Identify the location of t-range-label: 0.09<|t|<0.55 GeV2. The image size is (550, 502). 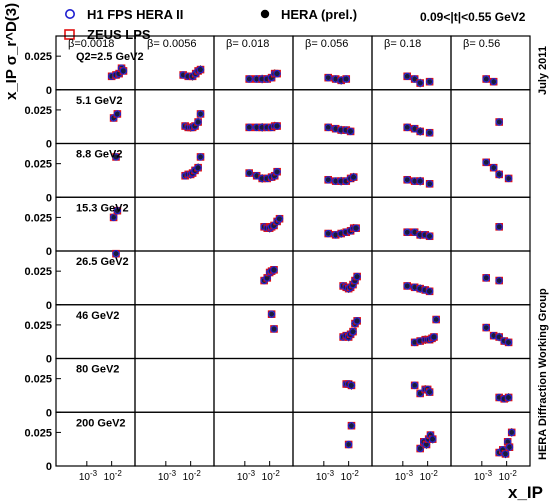
(473, 17).